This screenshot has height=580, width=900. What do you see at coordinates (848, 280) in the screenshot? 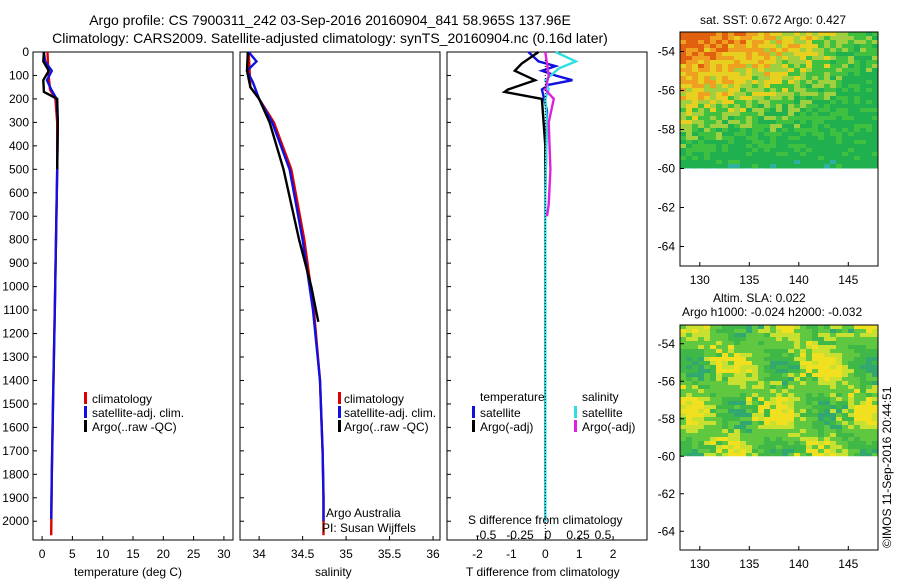
I see `x-tick-label: 145` at bounding box center [848, 280].